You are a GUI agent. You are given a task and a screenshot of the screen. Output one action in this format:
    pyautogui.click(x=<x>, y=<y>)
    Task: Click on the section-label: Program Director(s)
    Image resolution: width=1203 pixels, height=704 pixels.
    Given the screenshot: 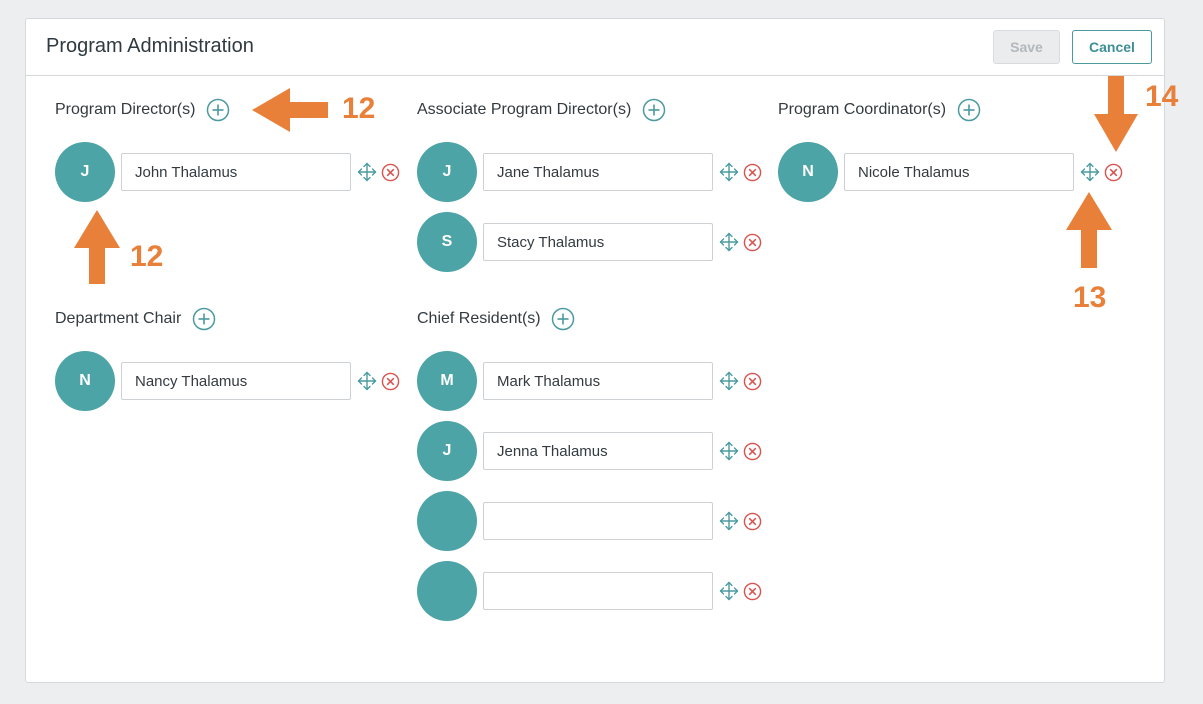 What is the action you would take?
    pyautogui.click(x=125, y=109)
    